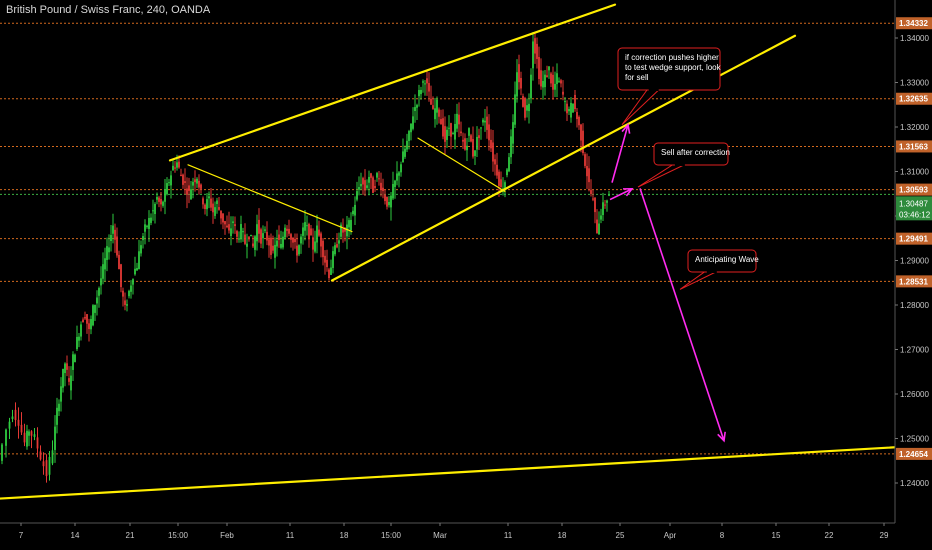  I want to click on price-level-tag: 1.34332, so click(914, 23).